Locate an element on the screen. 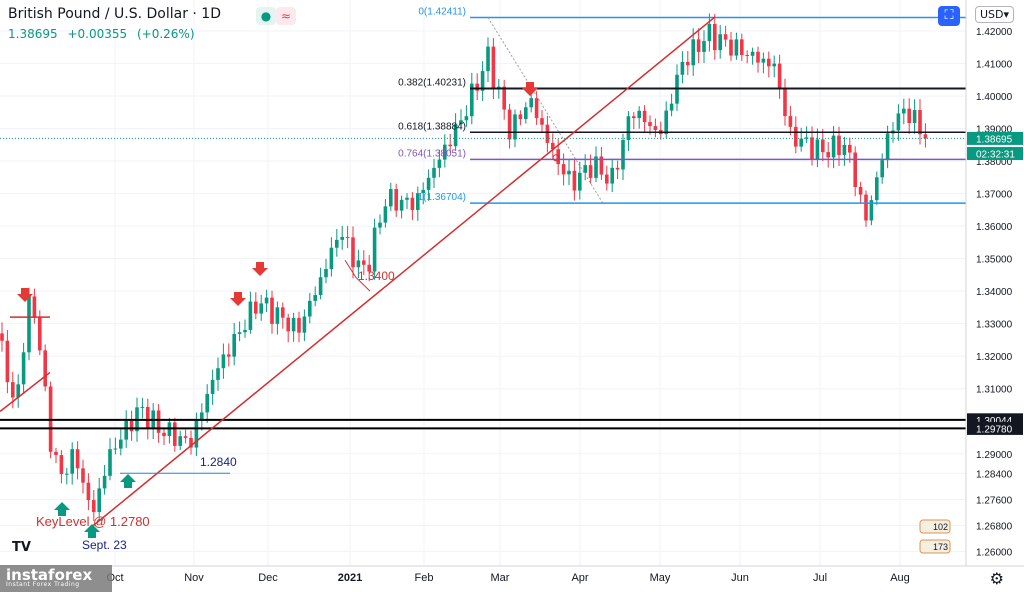 The height and width of the screenshot is (592, 1024). price-axis-label: 1.27600 is located at coordinates (994, 500).